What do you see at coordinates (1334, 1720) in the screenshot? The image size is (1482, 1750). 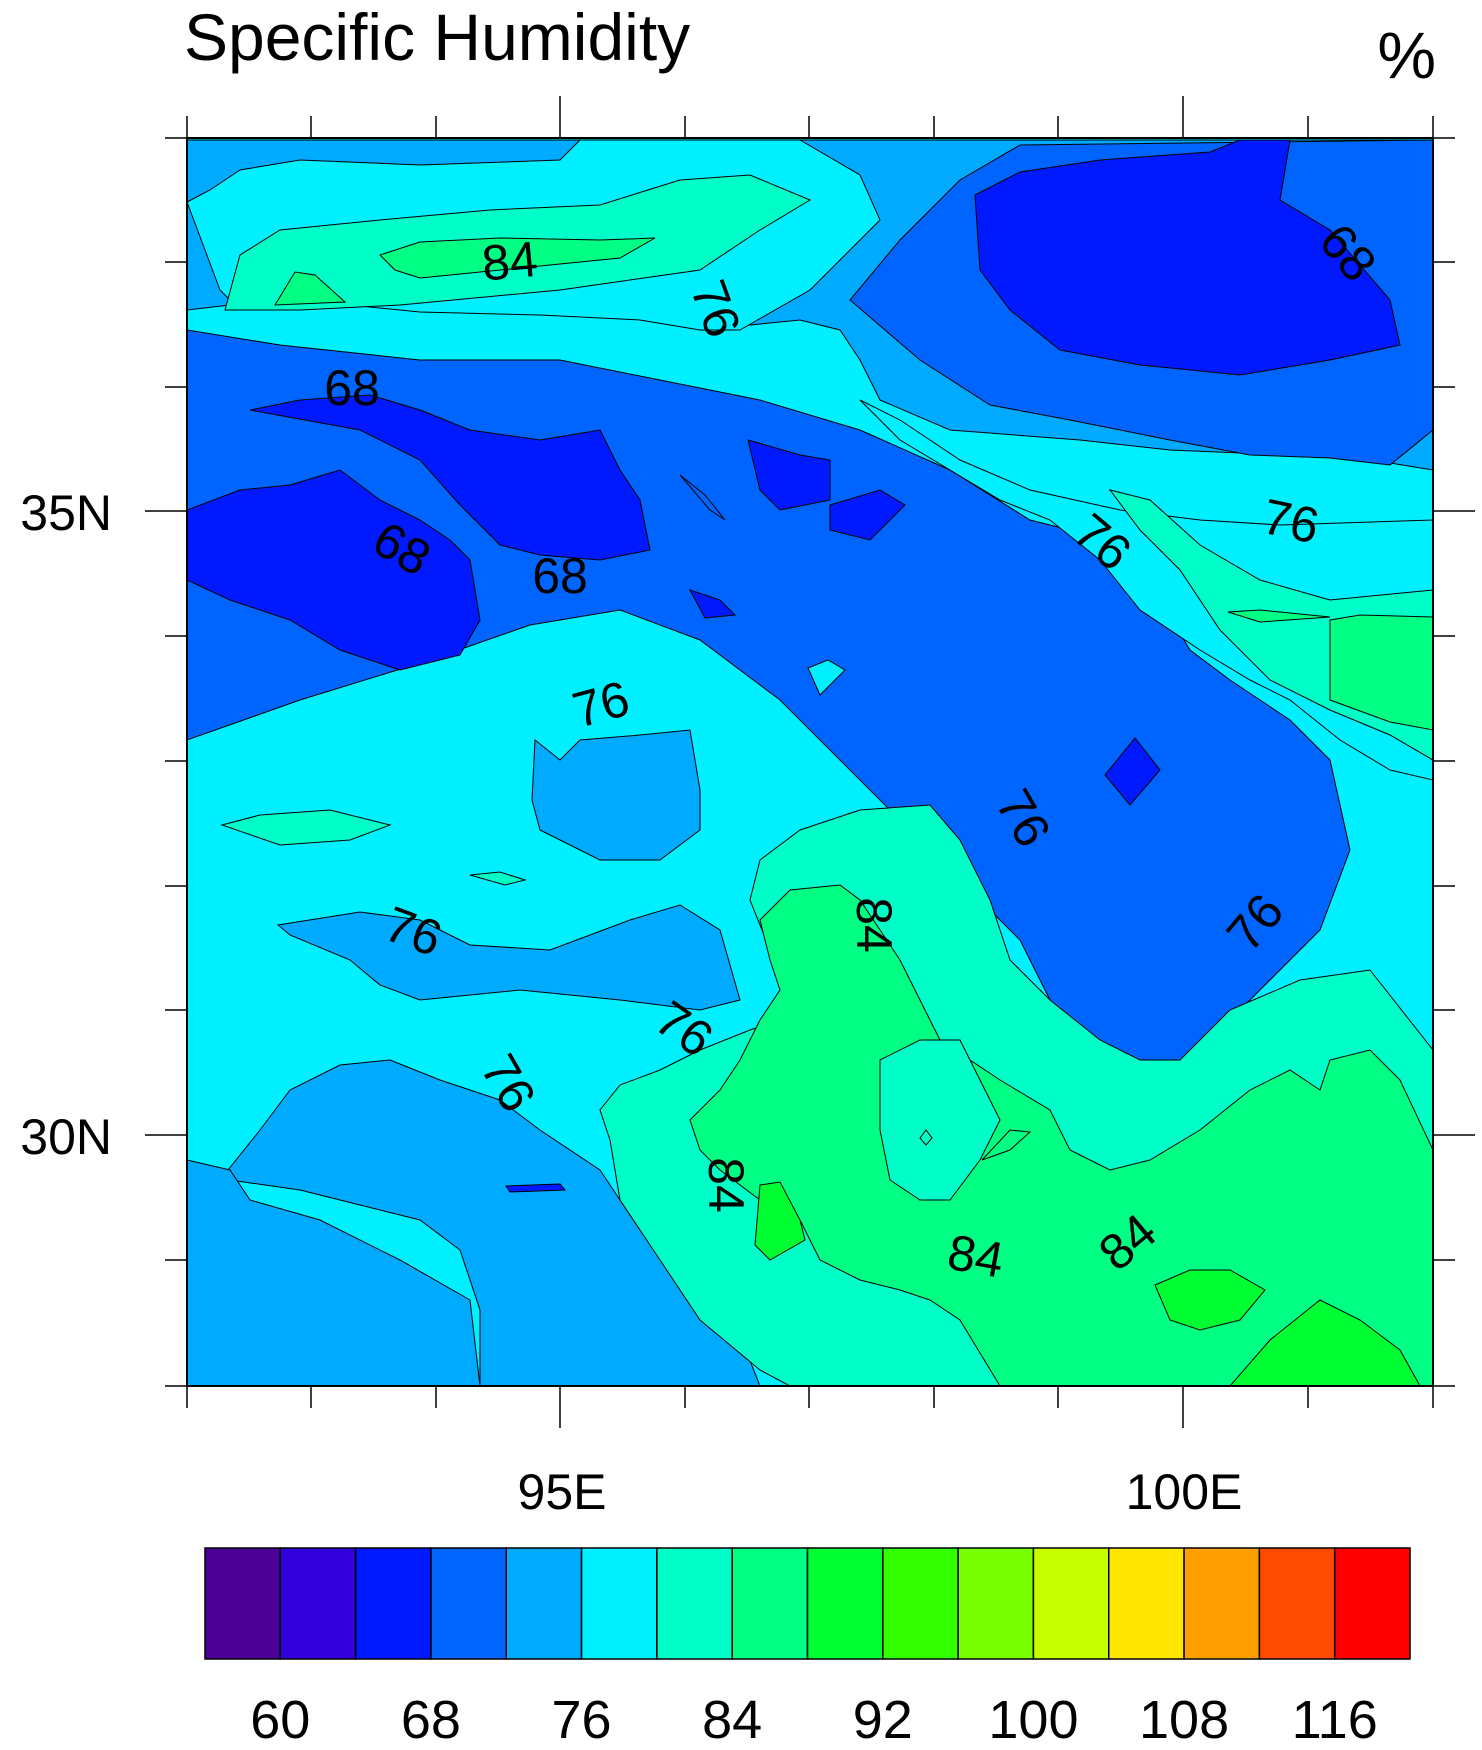 I see `colorbar-tick-label: 116` at bounding box center [1334, 1720].